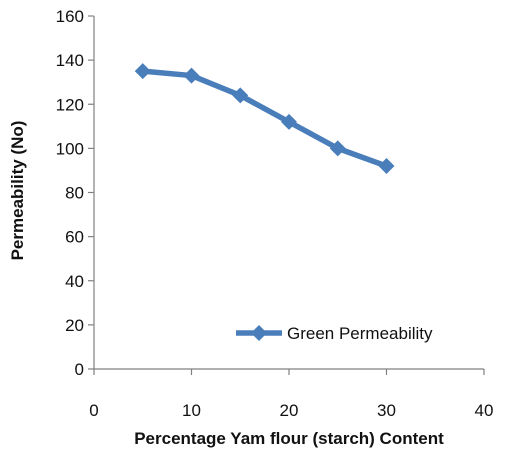 This screenshot has width=511, height=451. Describe the element at coordinates (74, 281) in the screenshot. I see `y-tick-label: 40` at that location.